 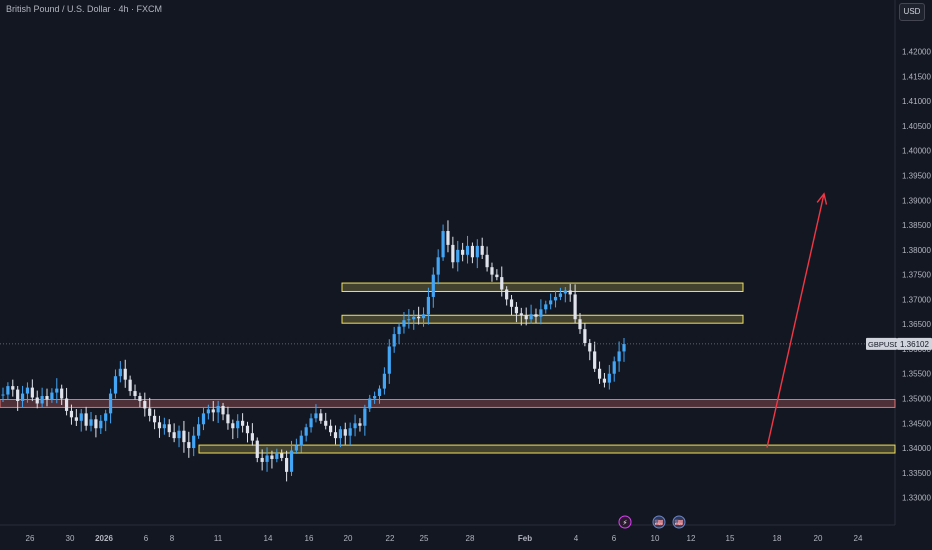 What do you see at coordinates (466, 343) in the screenshot?
I see `price-tag: GBPUSD 1.36102` at bounding box center [466, 343].